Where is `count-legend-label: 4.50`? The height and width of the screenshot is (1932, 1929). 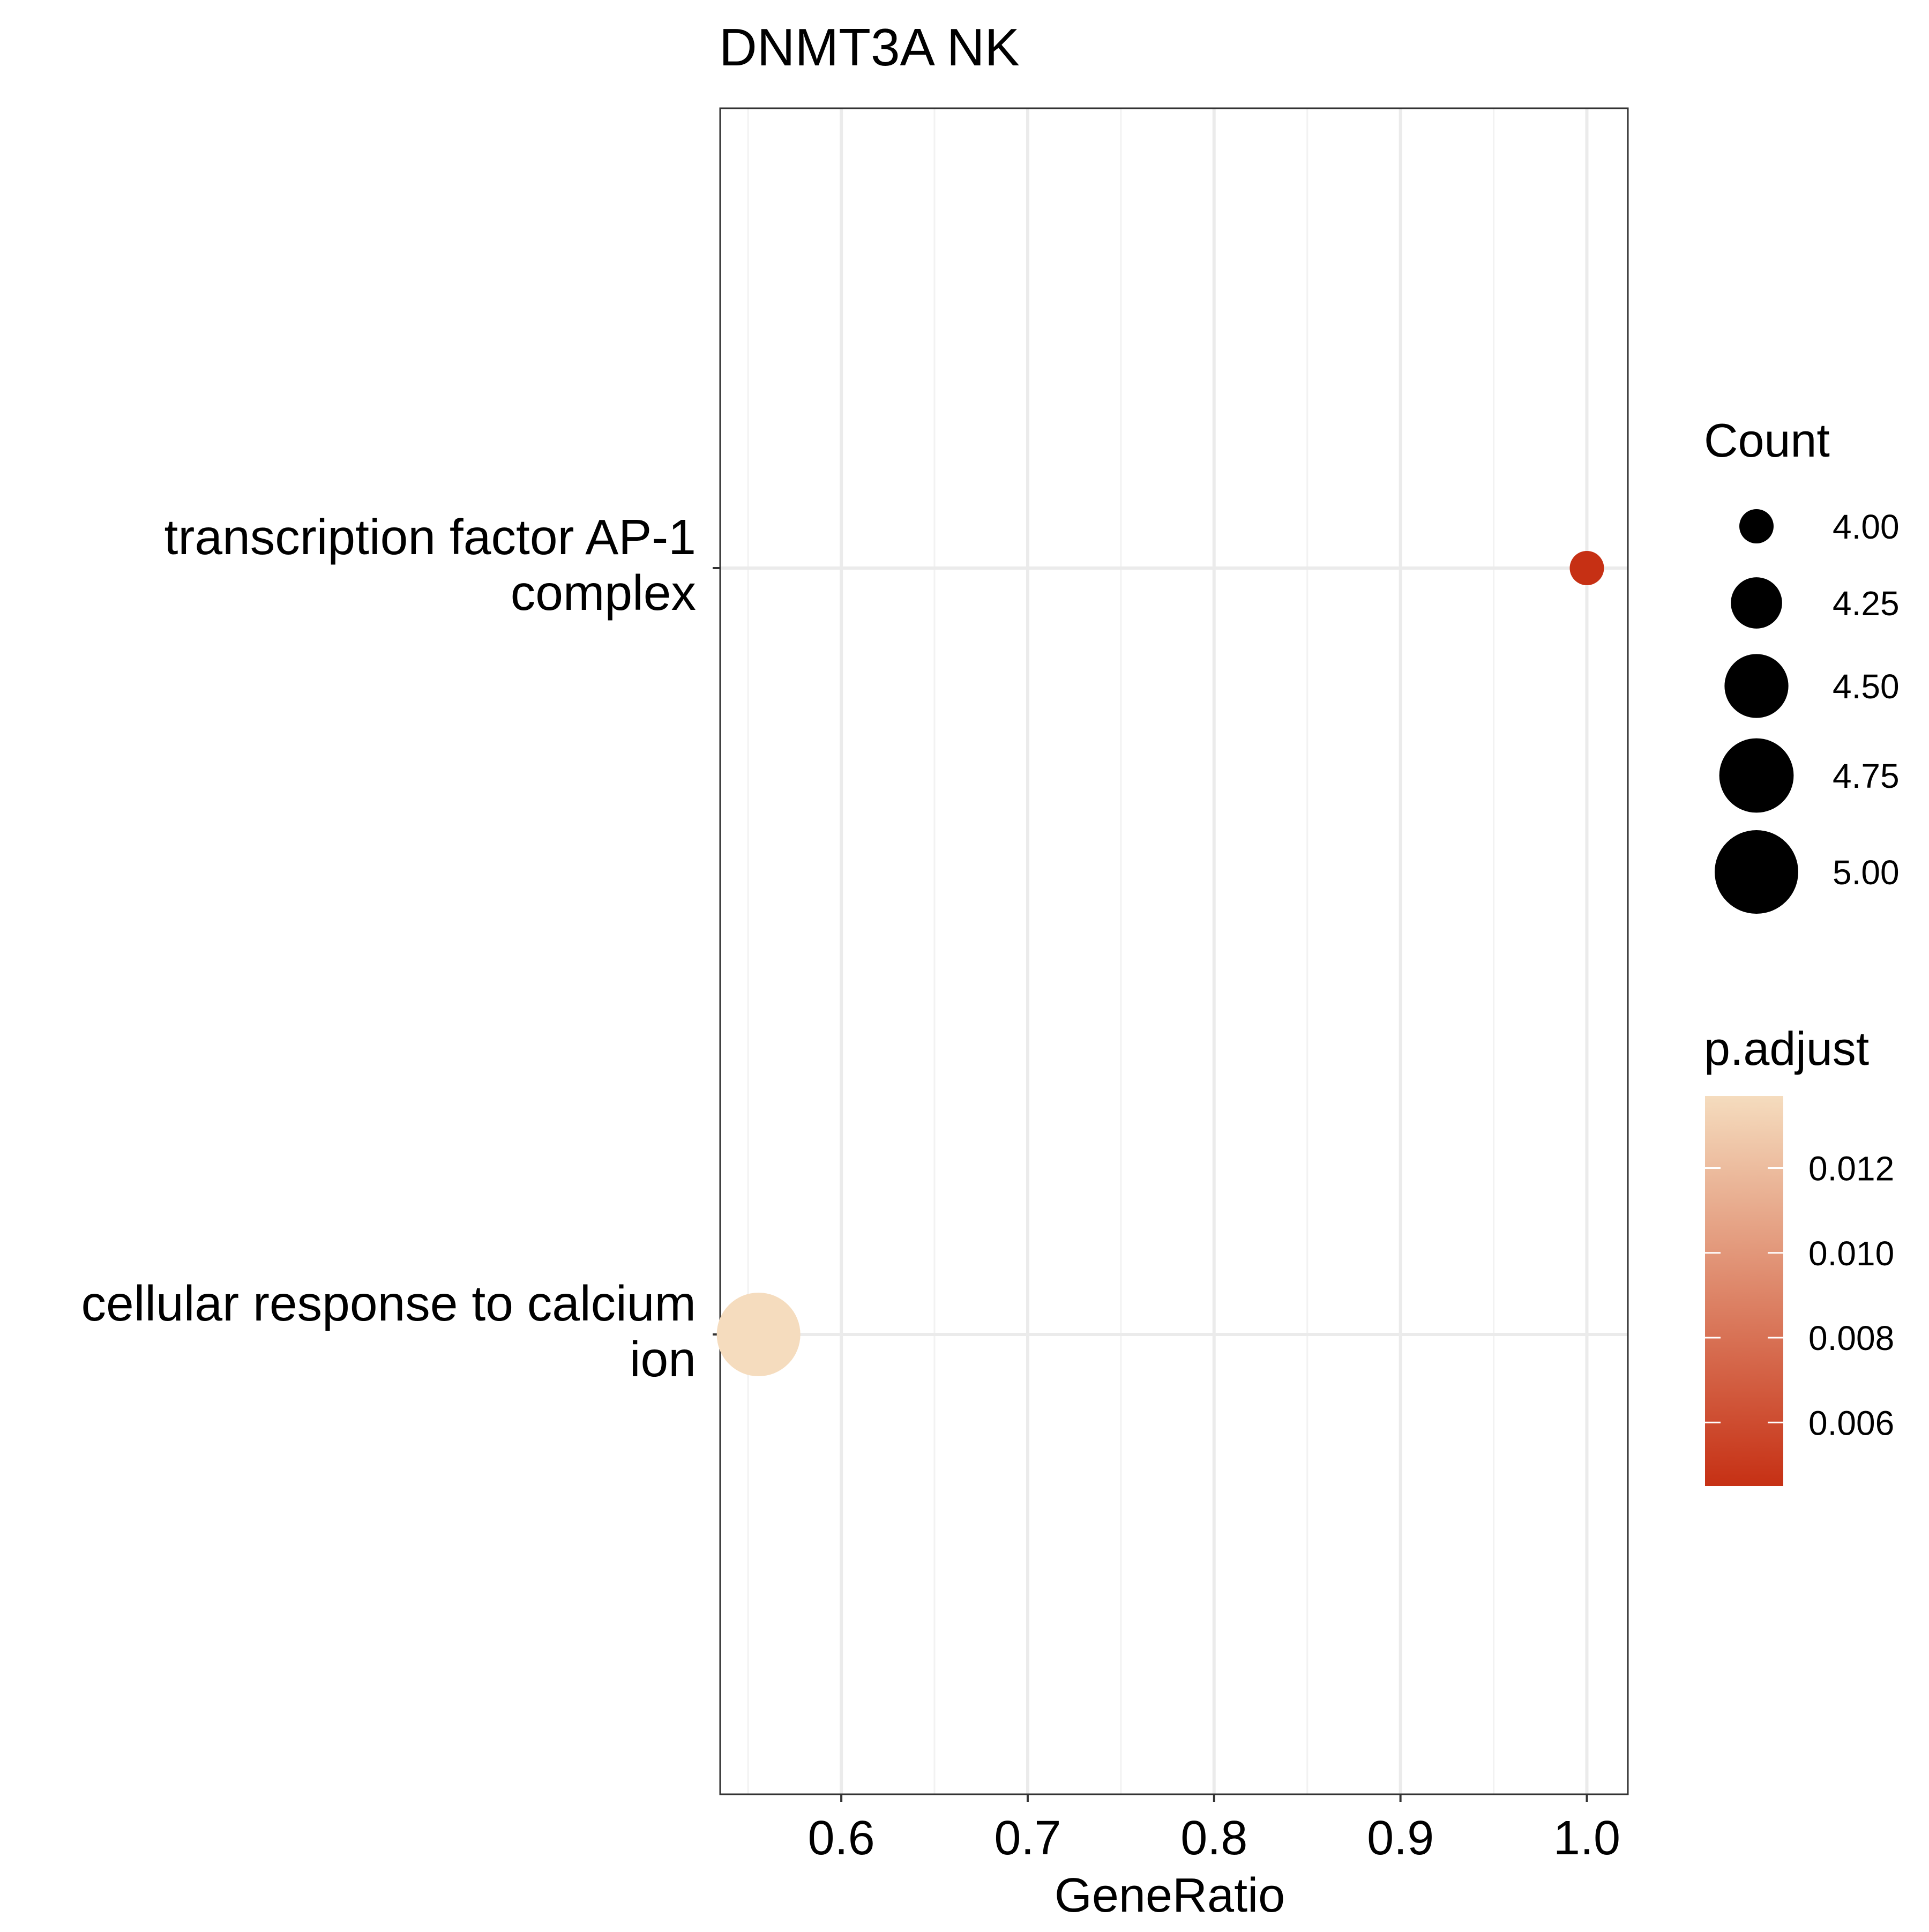
count-legend-label: 4.50 is located at coordinates (1866, 686).